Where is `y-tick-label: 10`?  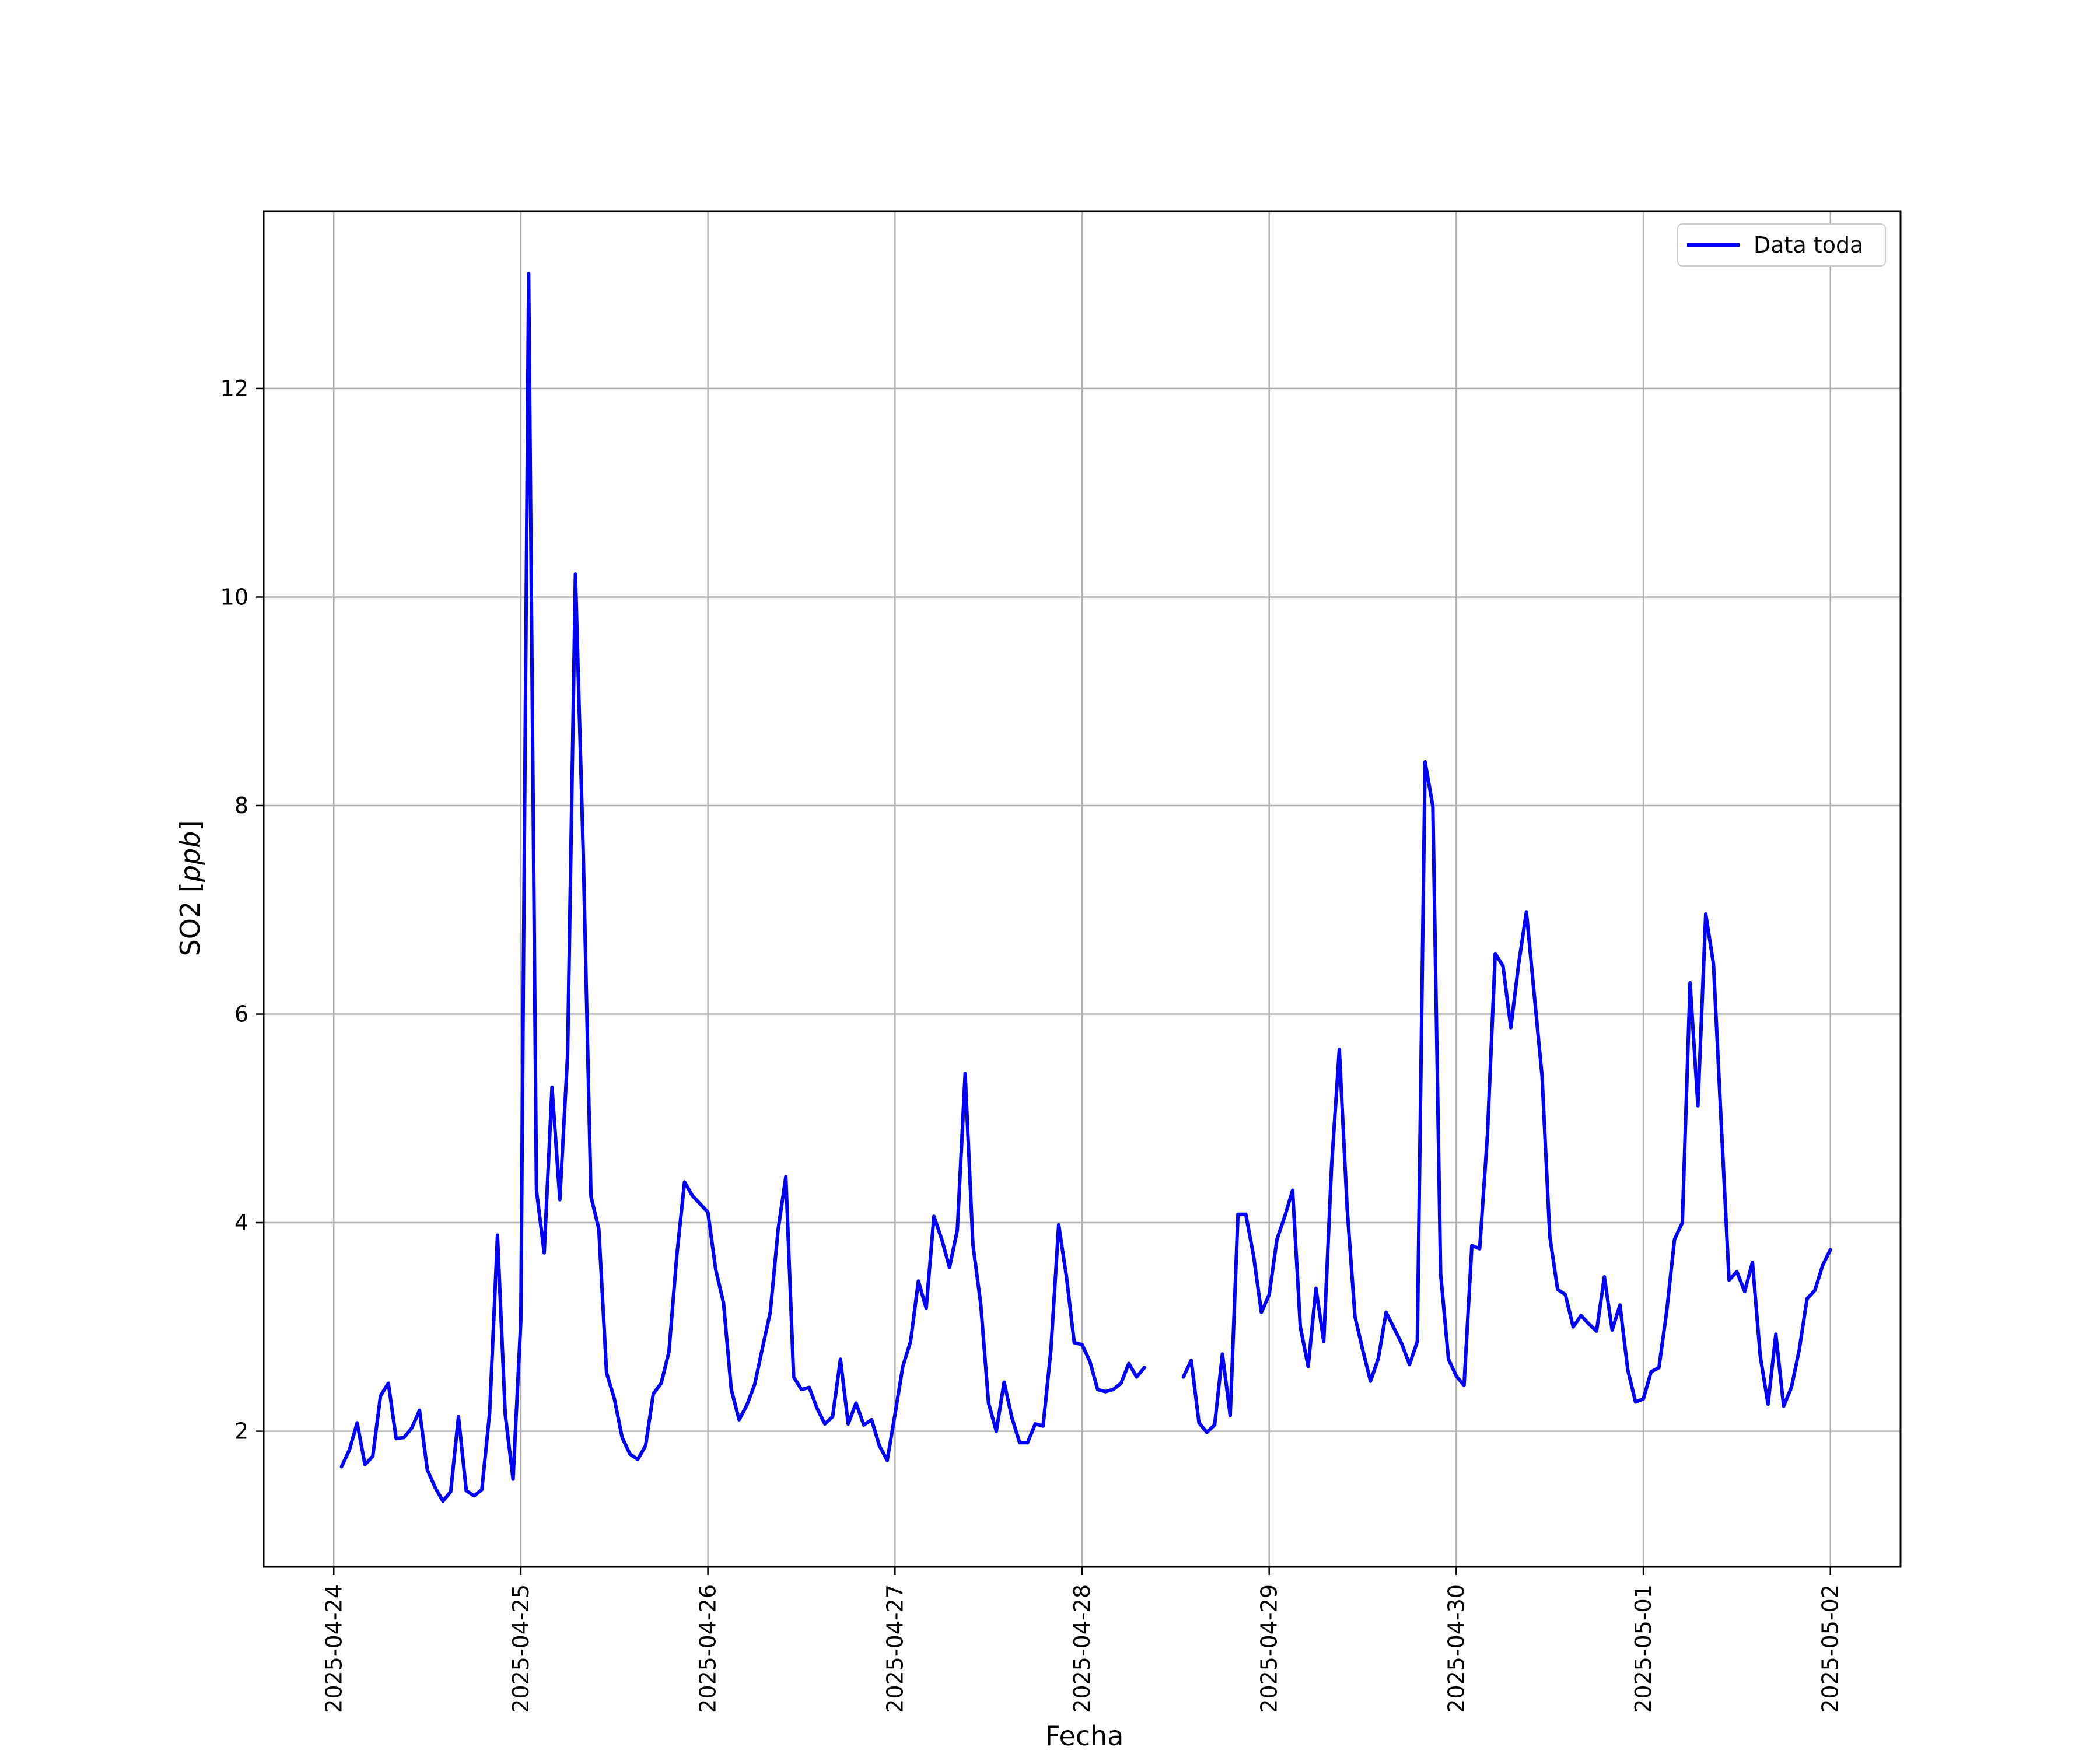
y-tick-label: 10 is located at coordinates (235, 597).